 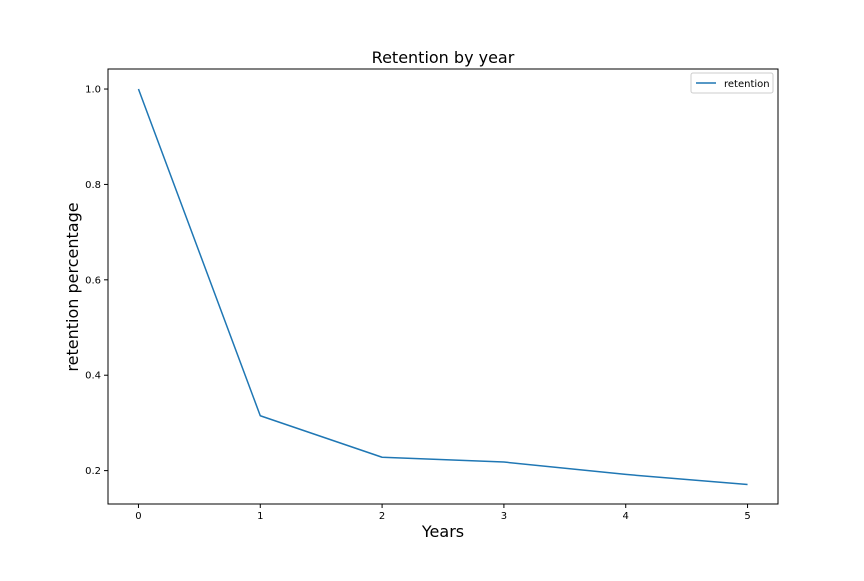 What do you see at coordinates (504, 516) in the screenshot?
I see `x-tick-label: 3` at bounding box center [504, 516].